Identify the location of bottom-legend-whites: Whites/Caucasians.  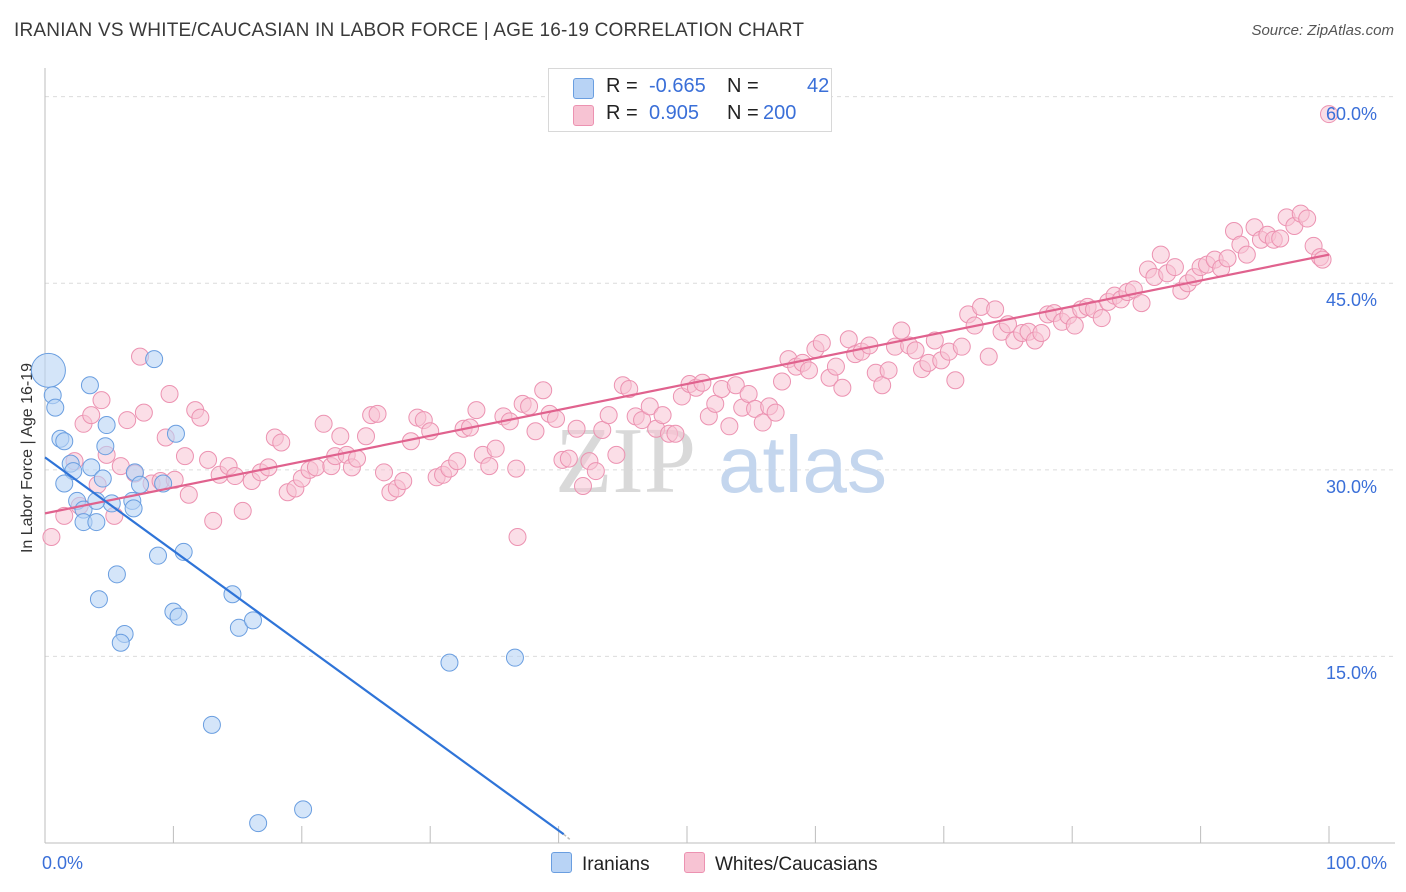
(781, 864).